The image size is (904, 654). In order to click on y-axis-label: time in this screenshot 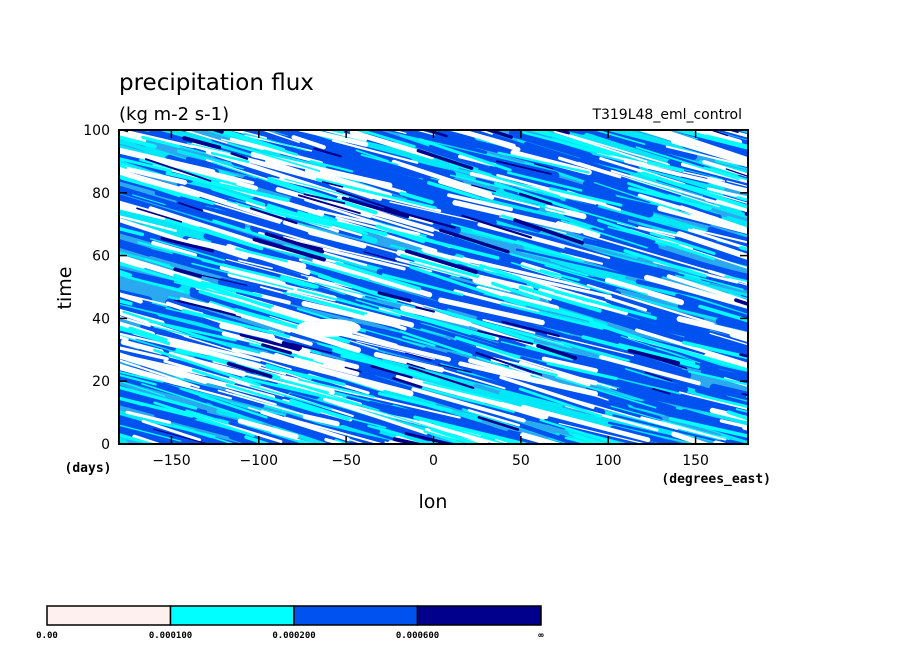, I will do `click(65, 288)`.